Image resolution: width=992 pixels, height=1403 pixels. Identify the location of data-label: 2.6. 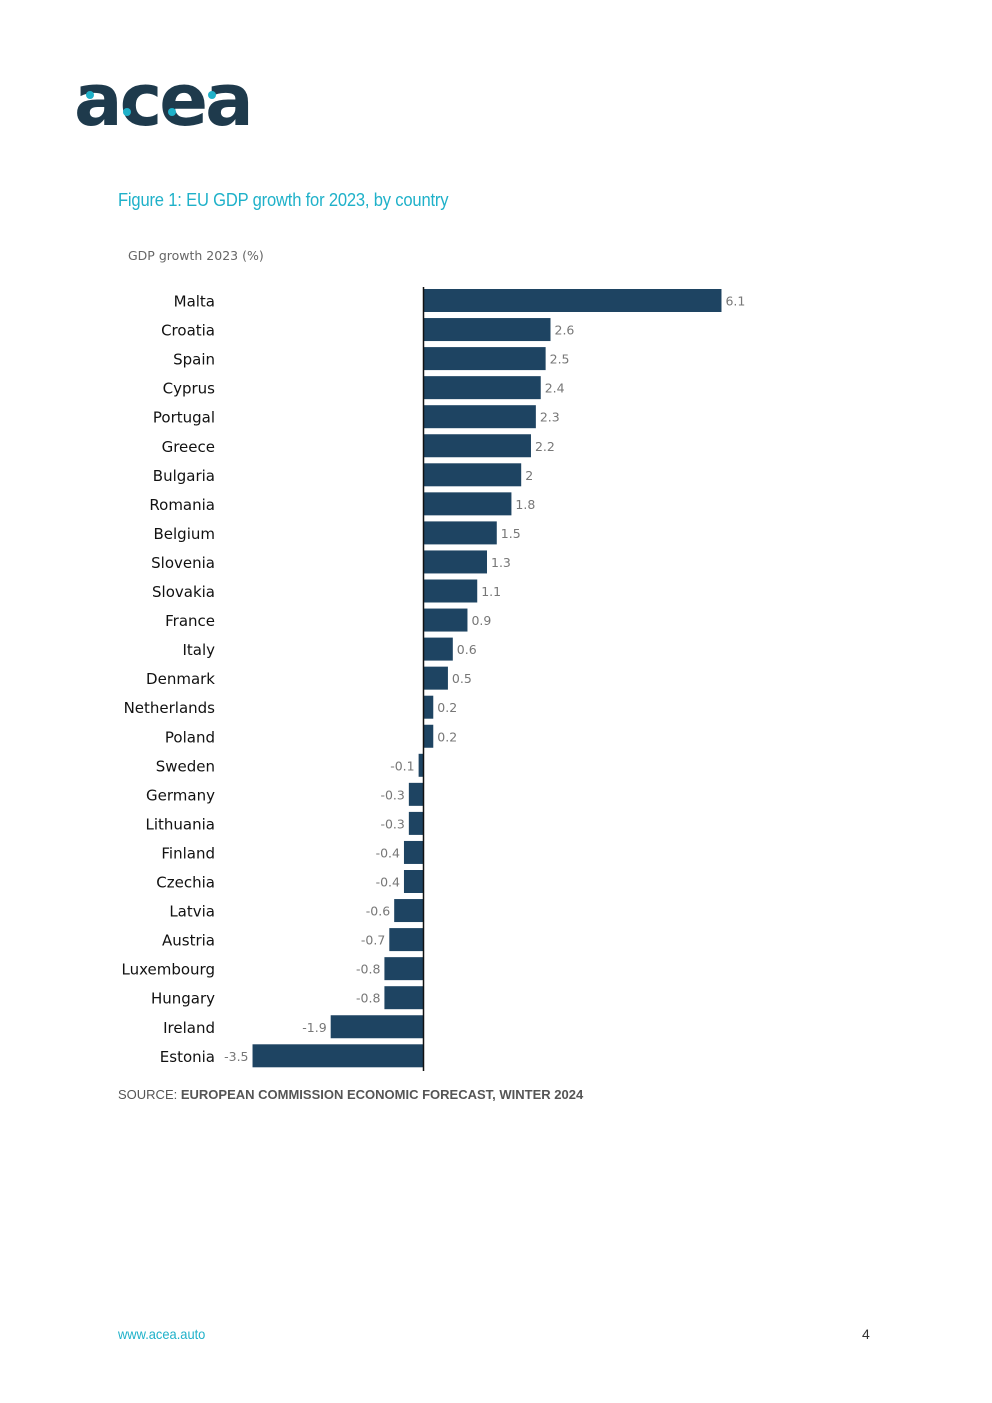
(565, 330).